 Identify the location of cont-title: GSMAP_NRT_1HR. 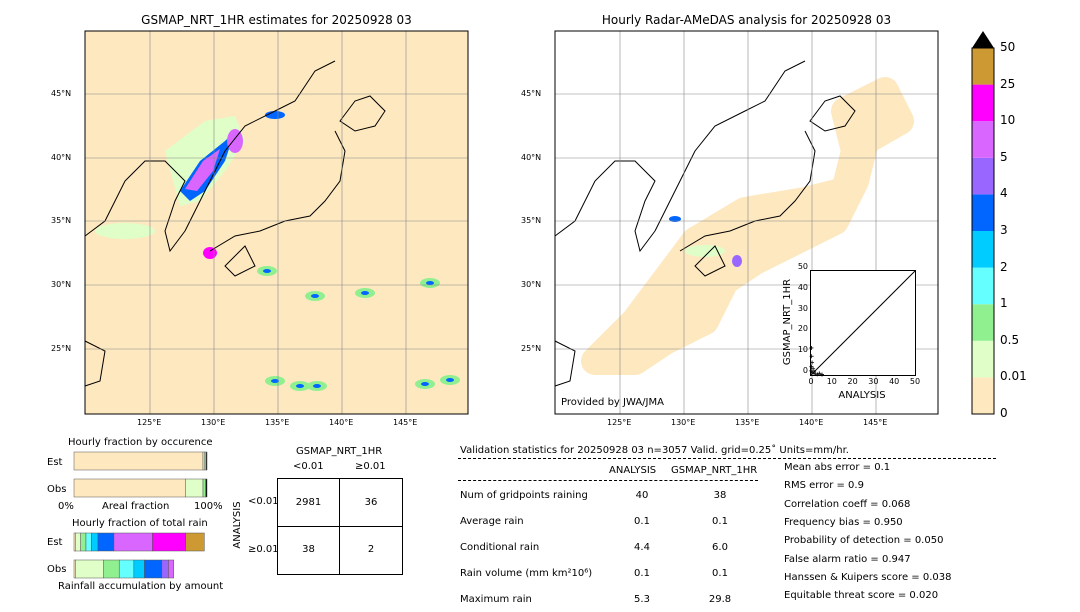
(339, 451).